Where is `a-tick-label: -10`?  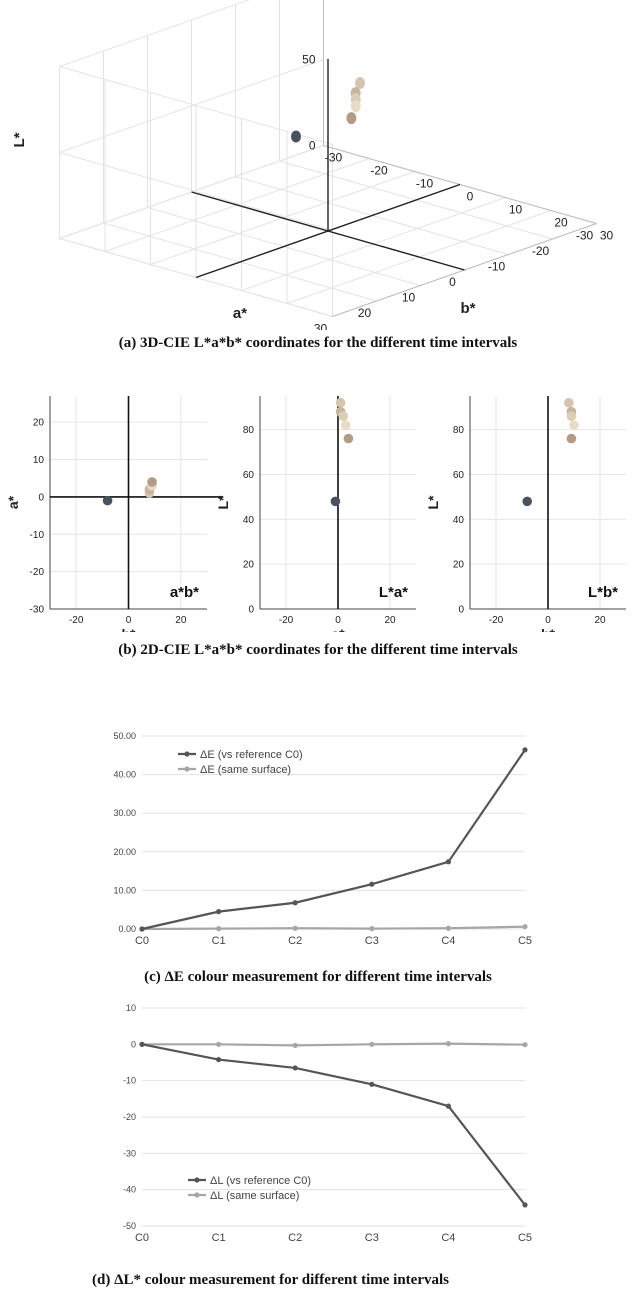 a-tick-label: -10 is located at coordinates (497, 267).